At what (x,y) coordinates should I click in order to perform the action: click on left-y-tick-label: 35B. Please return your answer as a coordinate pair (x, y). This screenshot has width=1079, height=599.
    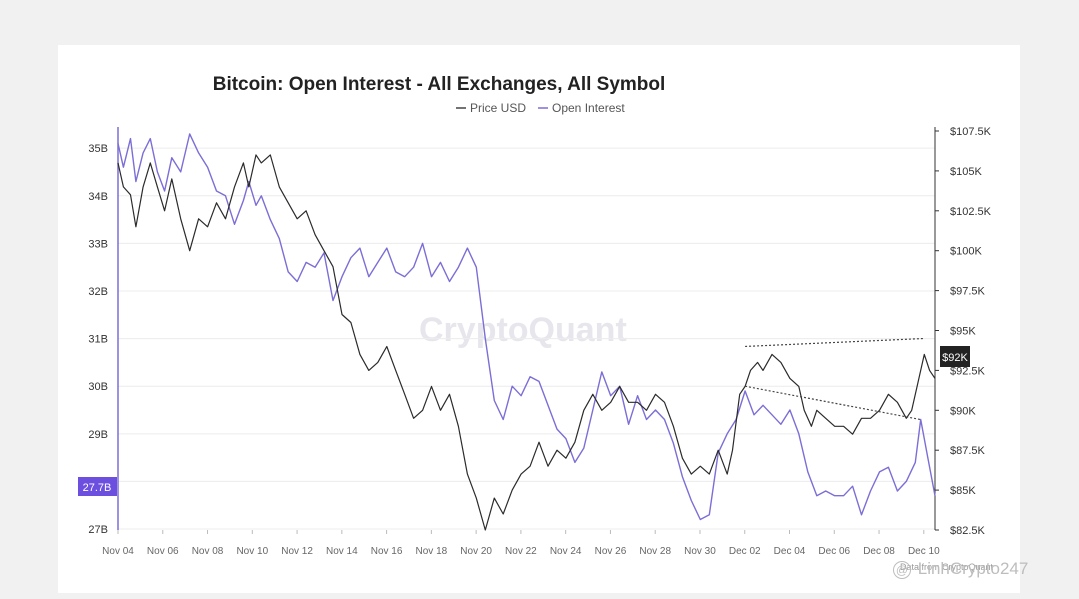
    Looking at the image, I should click on (98, 149).